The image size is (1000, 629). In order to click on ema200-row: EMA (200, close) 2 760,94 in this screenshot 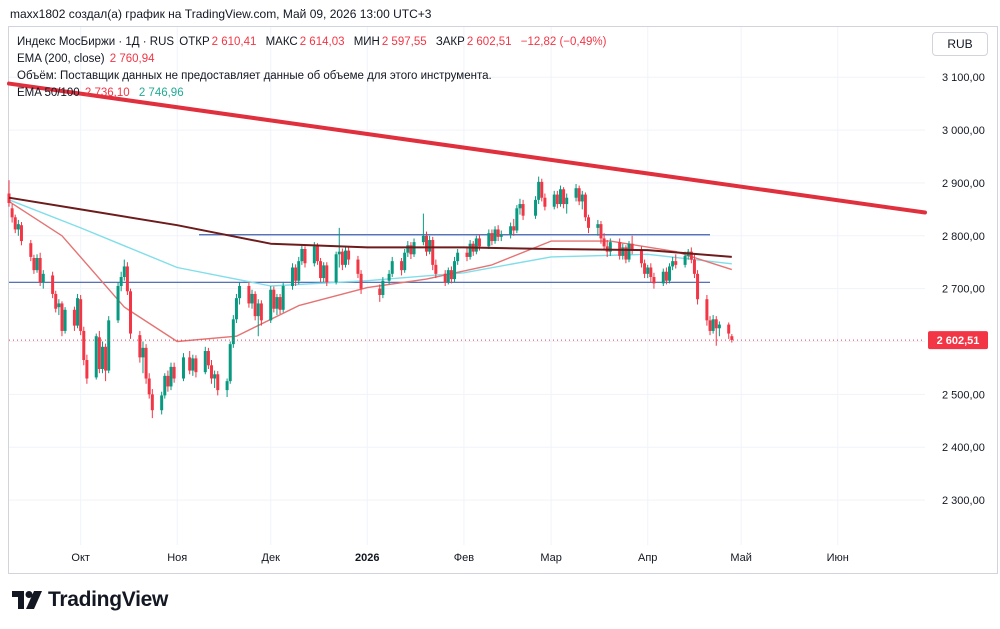, I will do `click(314, 59)`.